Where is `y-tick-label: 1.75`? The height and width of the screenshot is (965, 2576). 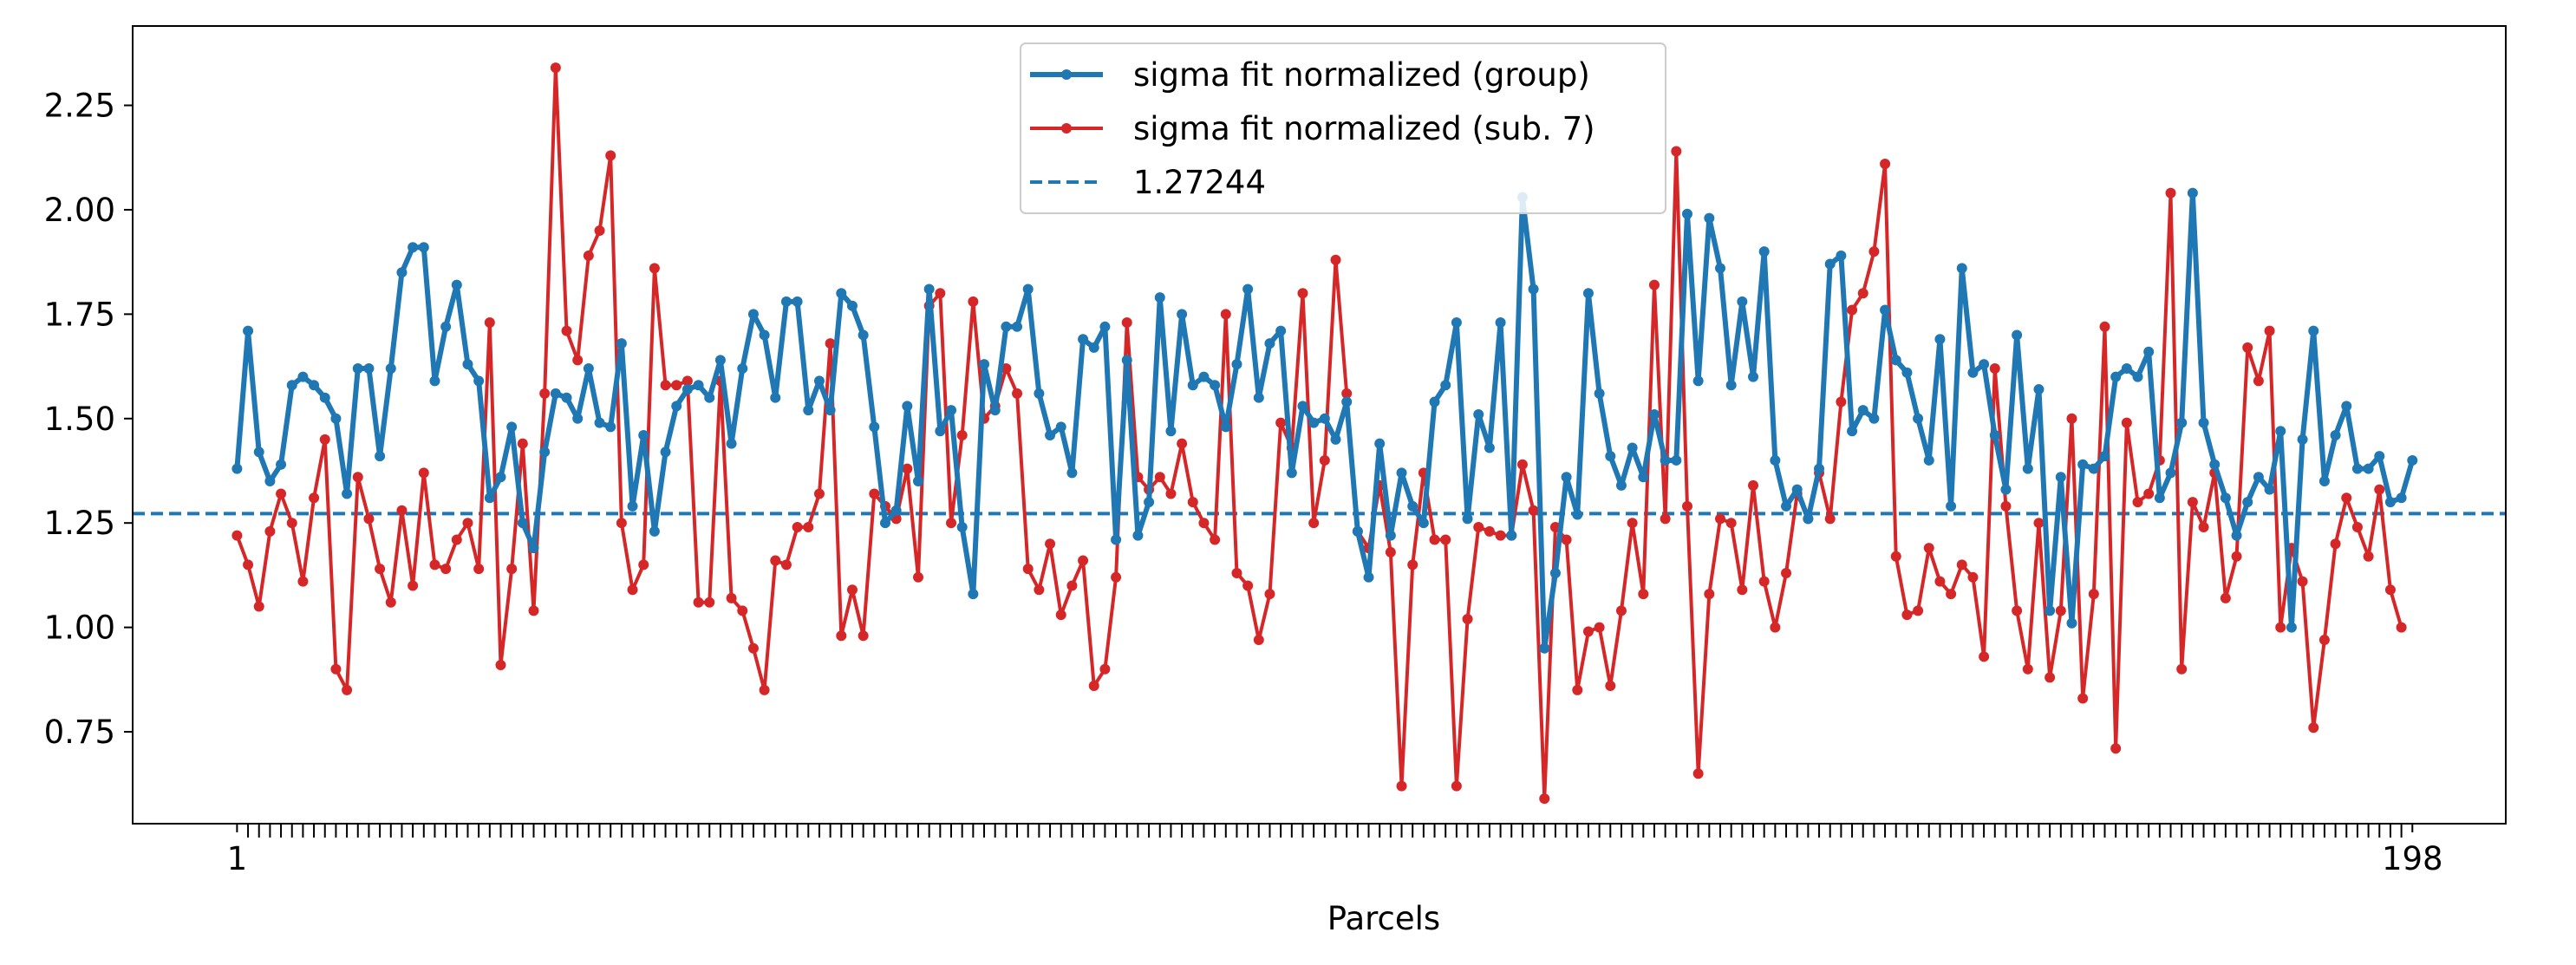
y-tick-label: 1.75 is located at coordinates (79, 314).